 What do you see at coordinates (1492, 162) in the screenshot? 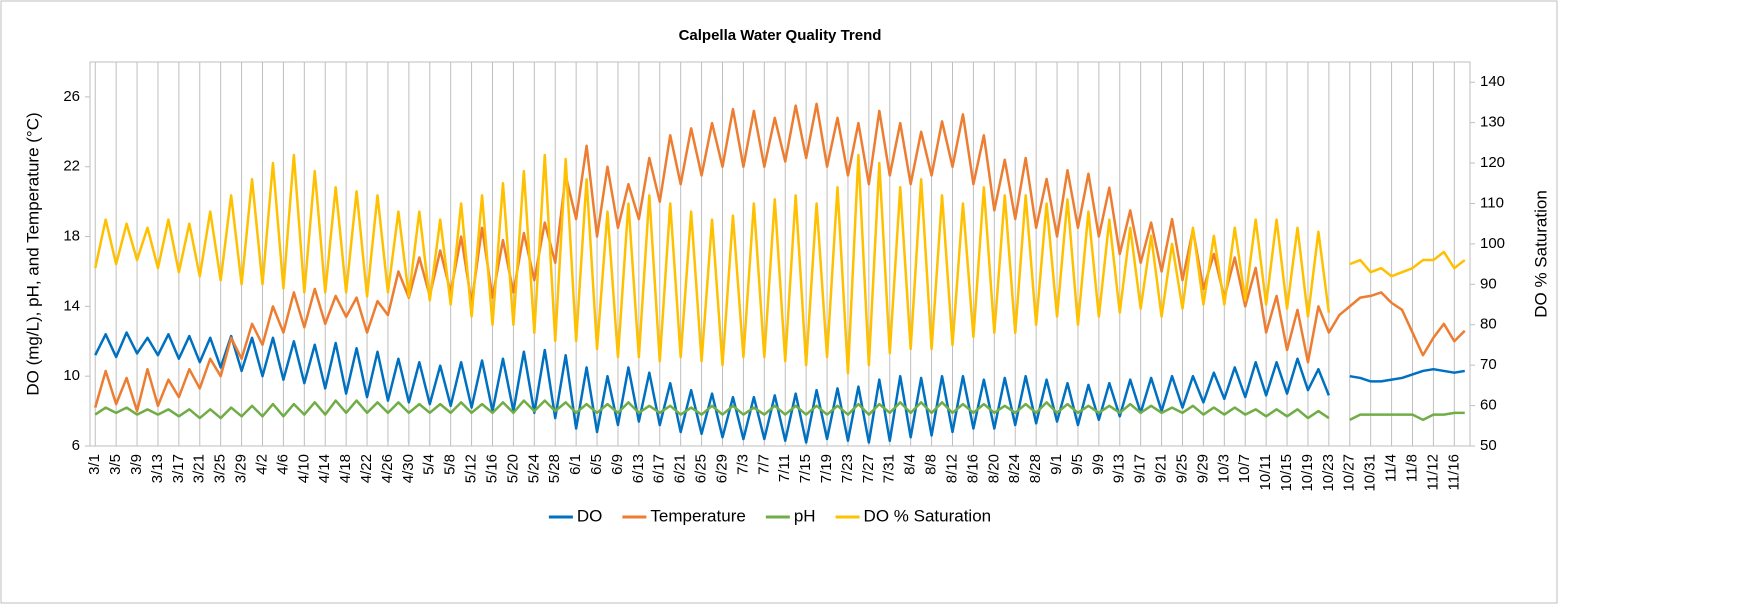
I see `y2-tick-label: 120` at bounding box center [1492, 162].